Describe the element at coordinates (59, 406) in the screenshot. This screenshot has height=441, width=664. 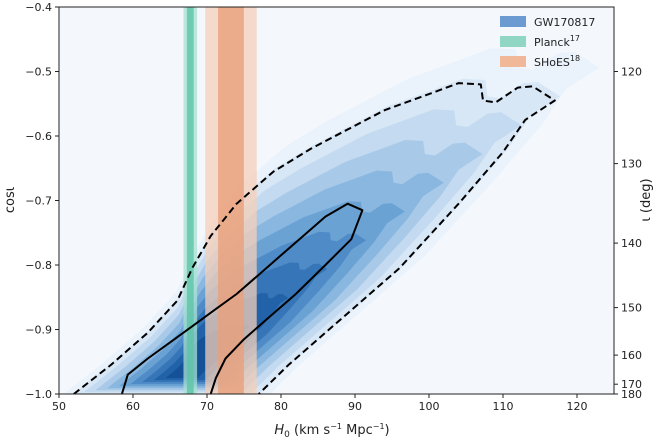
I see `x-tick-label: 50` at that location.